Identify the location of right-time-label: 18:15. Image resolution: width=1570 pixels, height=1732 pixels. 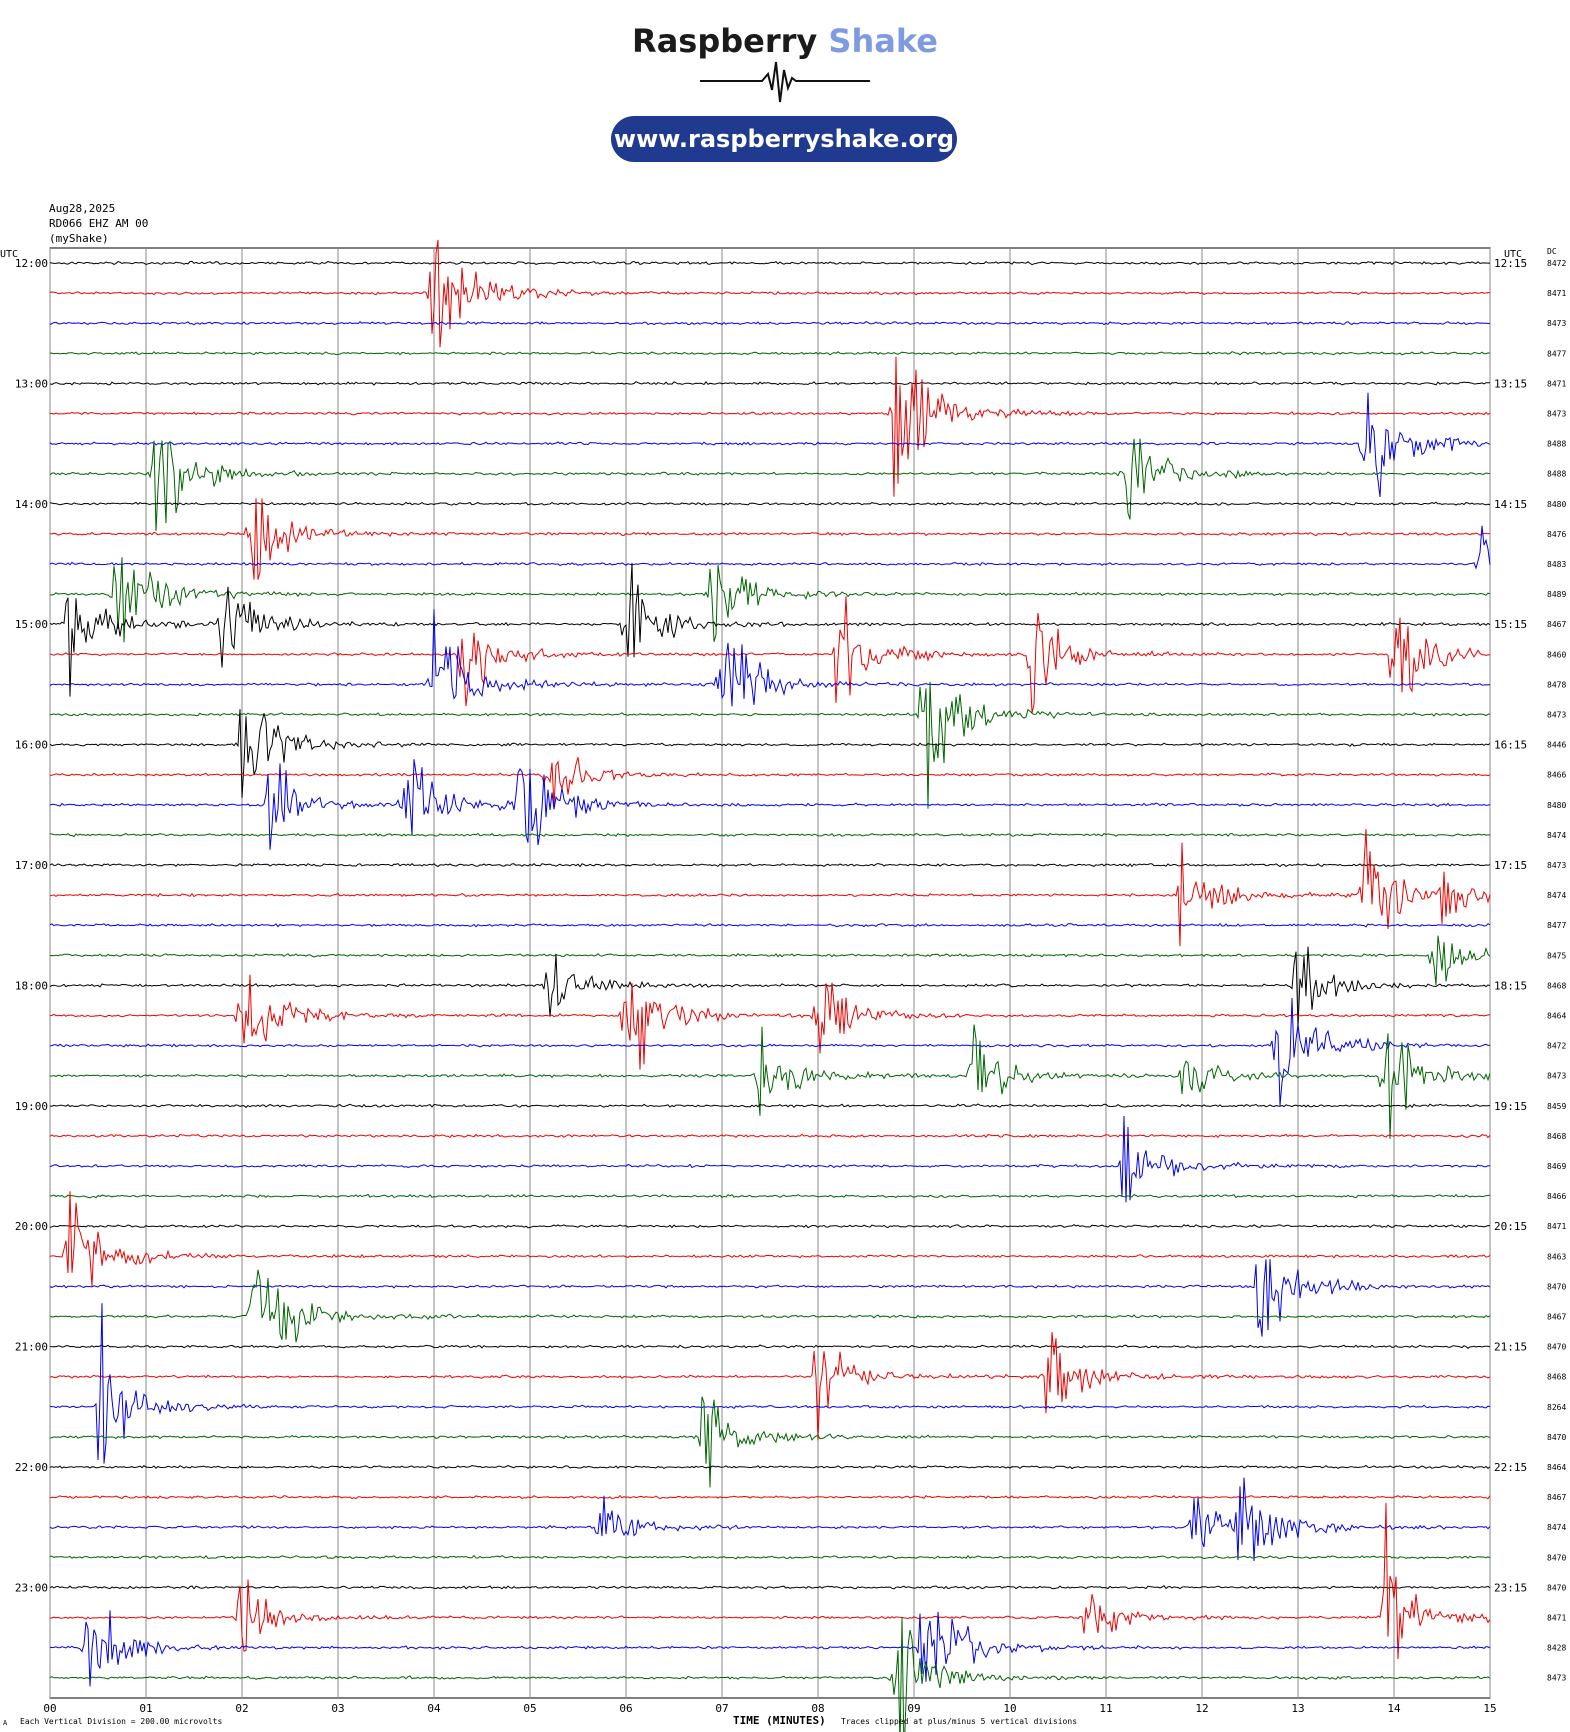
(1510, 985).